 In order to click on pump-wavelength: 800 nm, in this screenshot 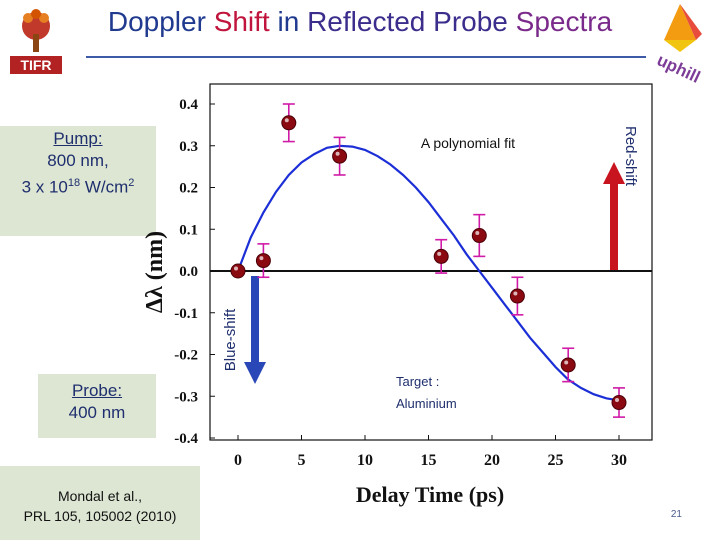, I will do `click(78, 160)`.